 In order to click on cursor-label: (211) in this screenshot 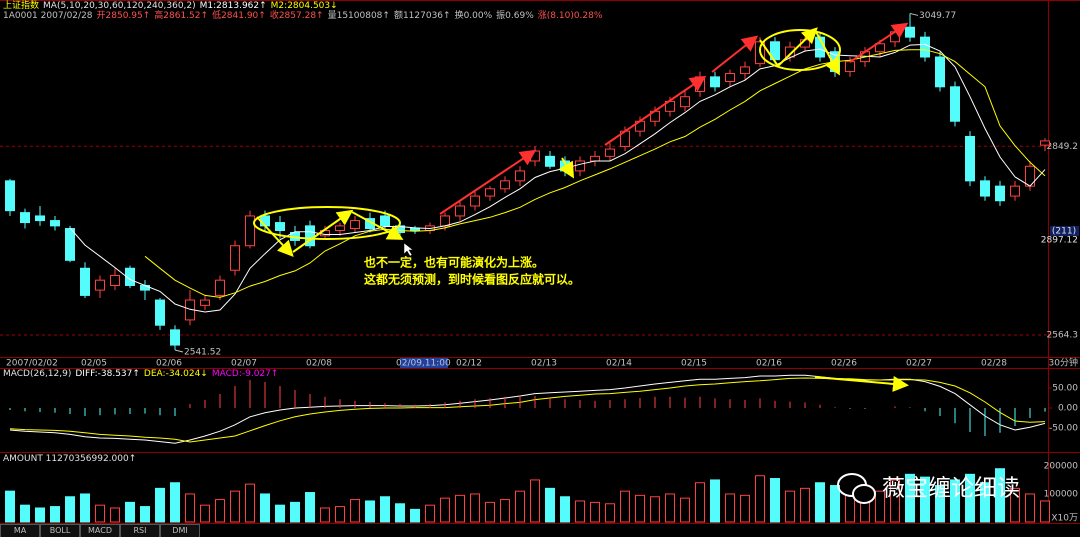, I will do `click(1064, 232)`.